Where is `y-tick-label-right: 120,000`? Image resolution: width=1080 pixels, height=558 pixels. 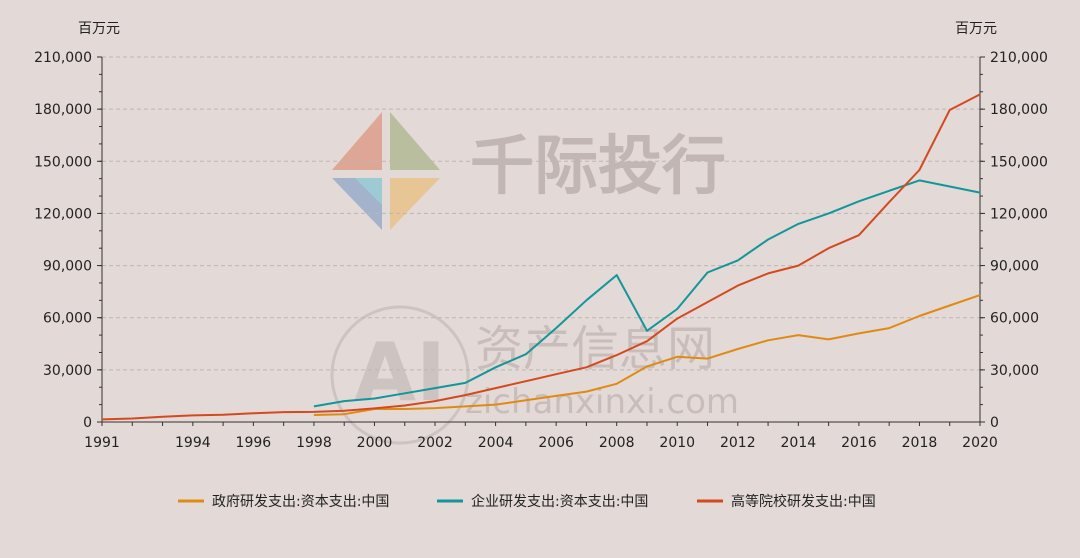
y-tick-label-right: 120,000 is located at coordinates (1019, 214).